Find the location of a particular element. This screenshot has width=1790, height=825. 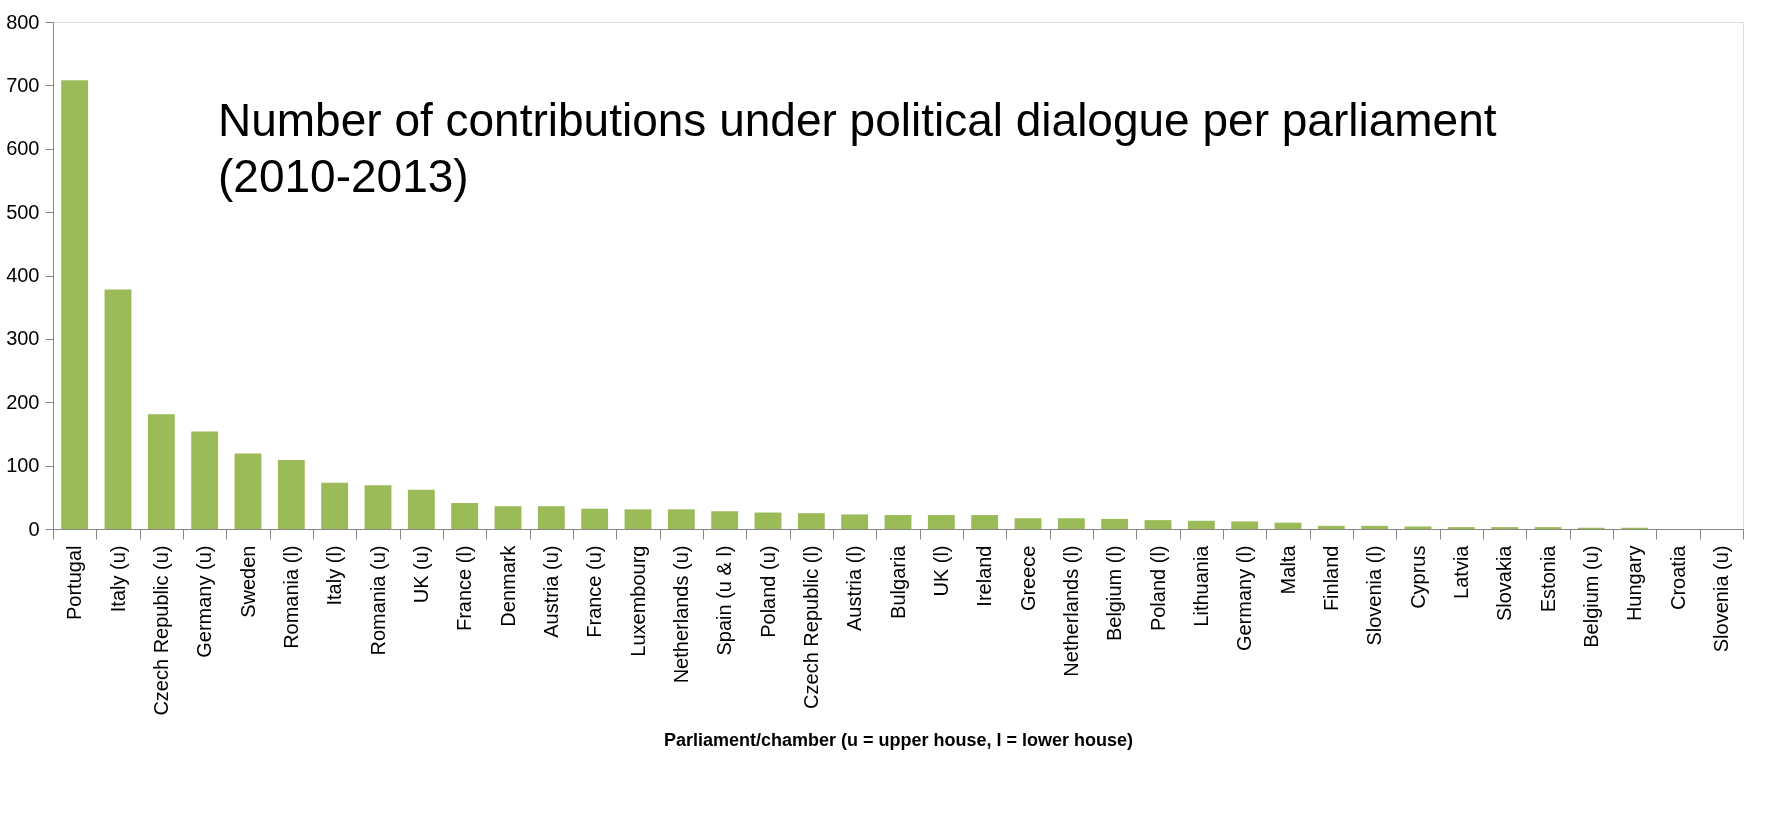

y-tick-label: 700 is located at coordinates (23, 84).